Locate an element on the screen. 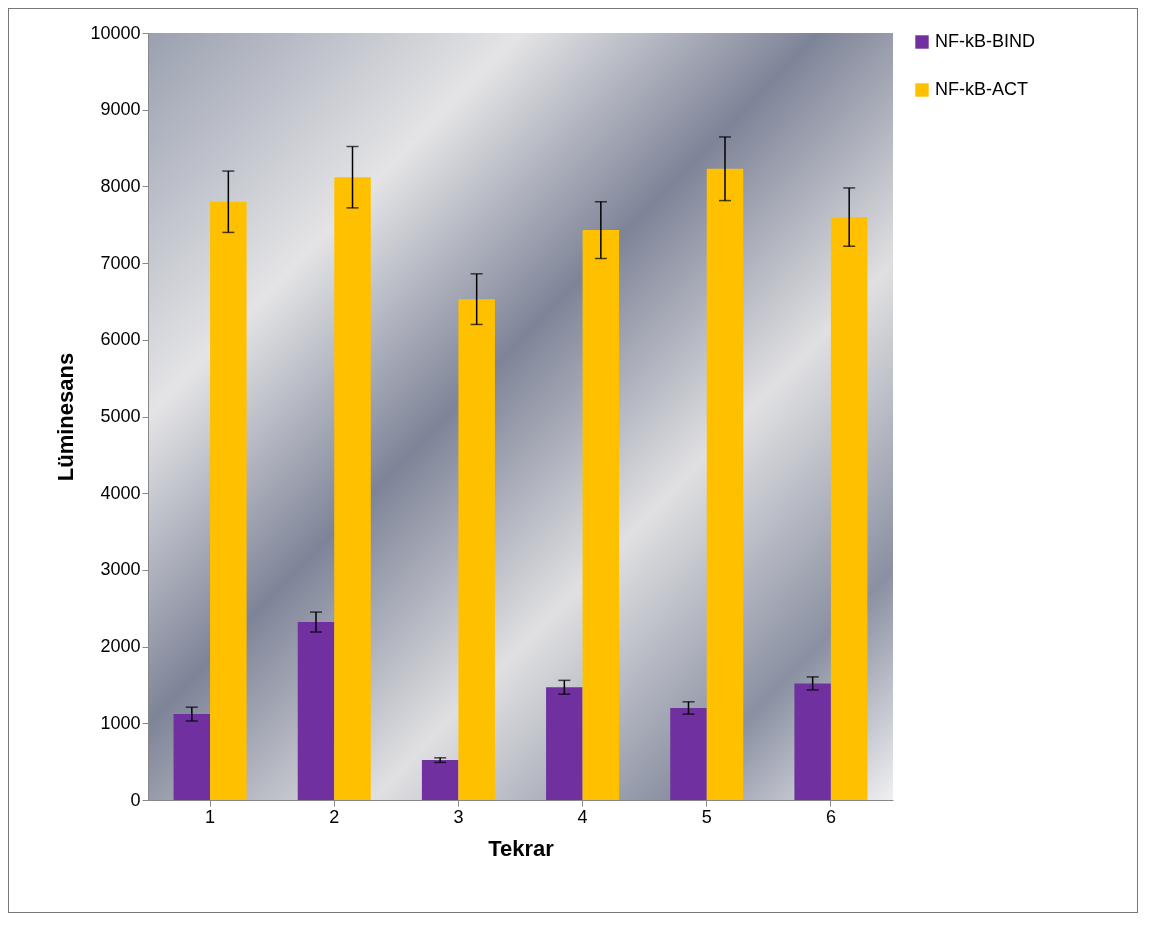 The image size is (1152, 926). y-tick-label: 0 is located at coordinates (135, 799).